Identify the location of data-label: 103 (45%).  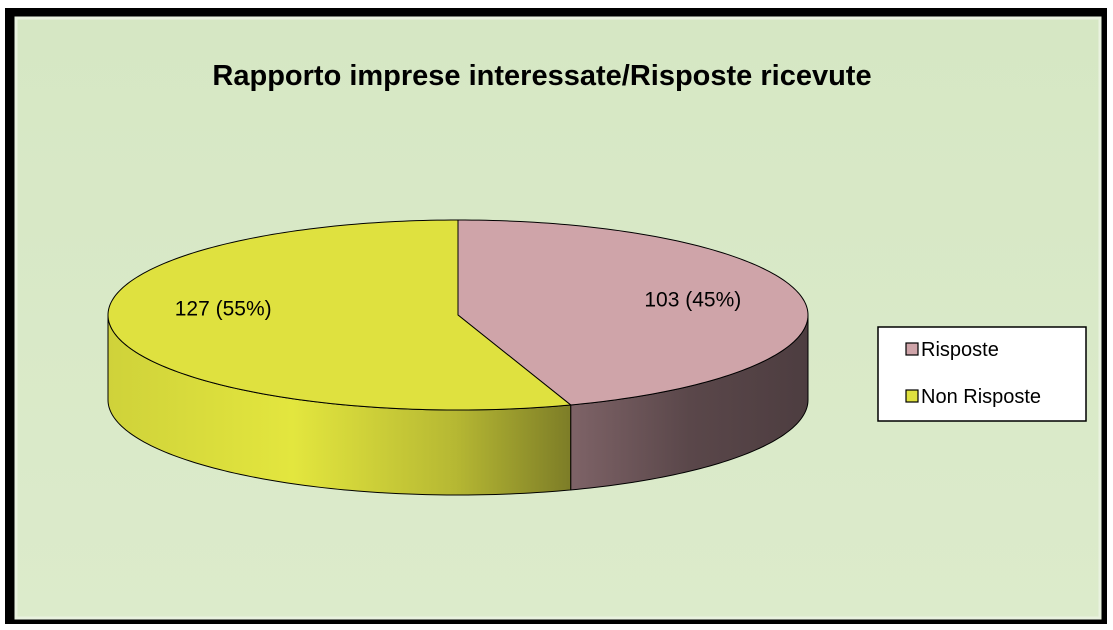
(692, 299).